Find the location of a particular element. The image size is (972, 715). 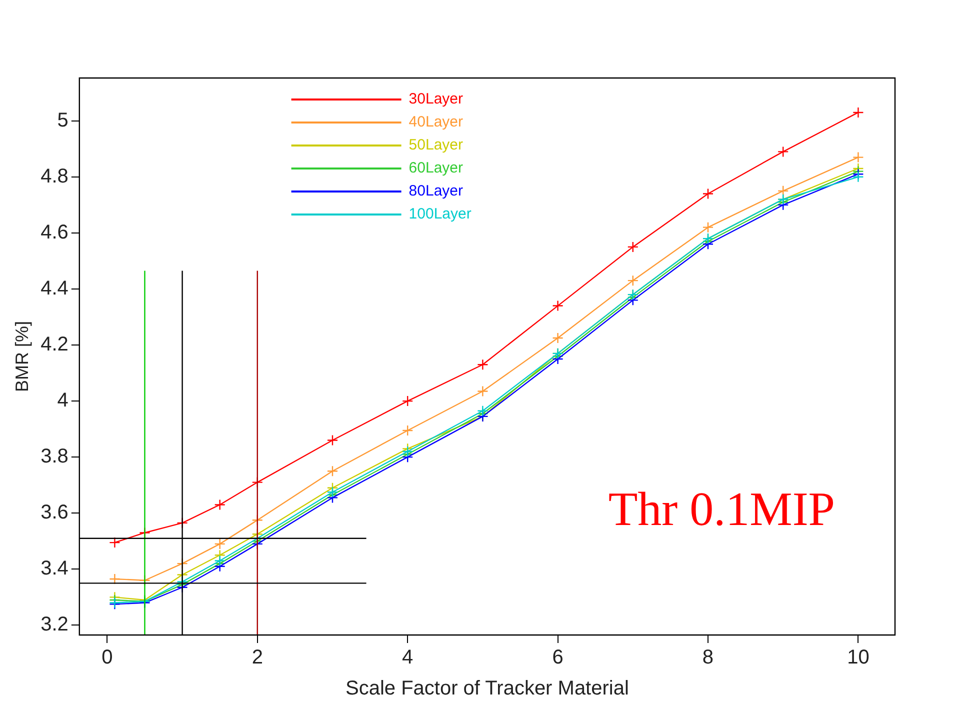

y-tick-label: 3.2 is located at coordinates (54, 625).